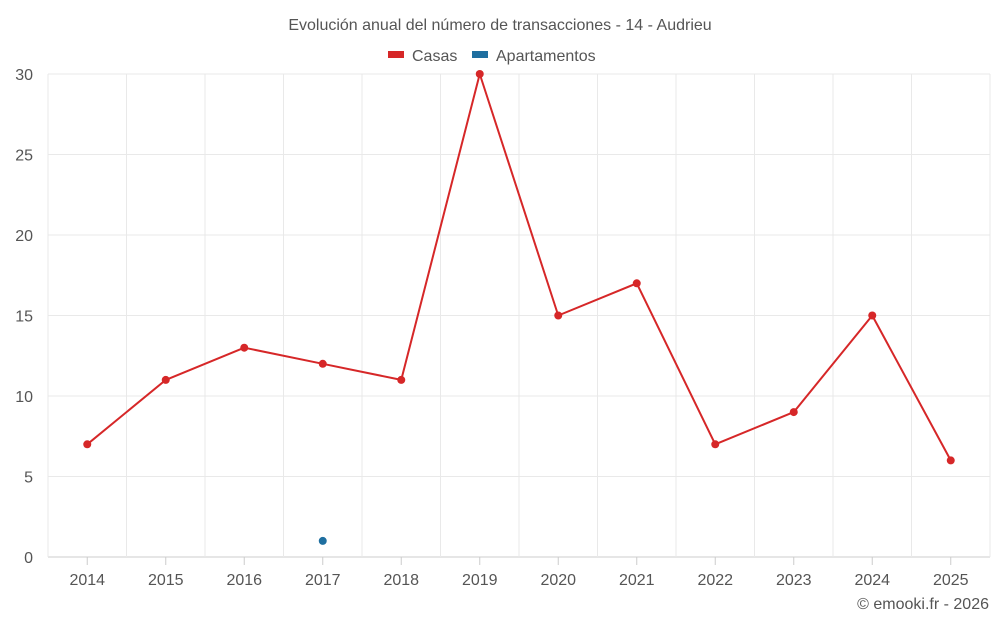 This screenshot has height=625, width=1000. I want to click on x-tick-label: 2016, so click(244, 580).